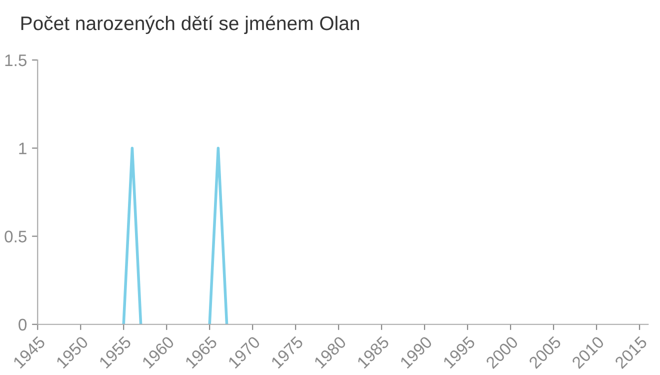  I want to click on y-tick-label: 0, so click(22, 324).